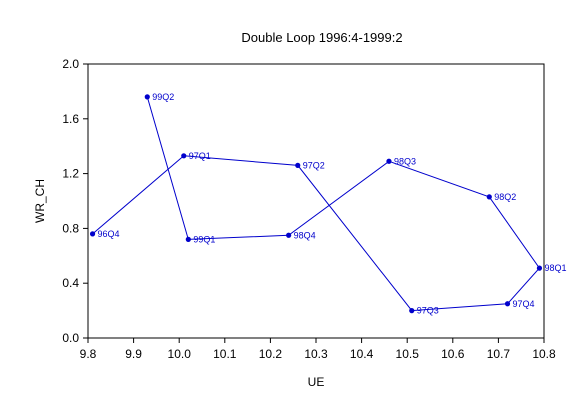  What do you see at coordinates (489, 197) in the screenshot?
I see `data-point-98q2` at bounding box center [489, 197].